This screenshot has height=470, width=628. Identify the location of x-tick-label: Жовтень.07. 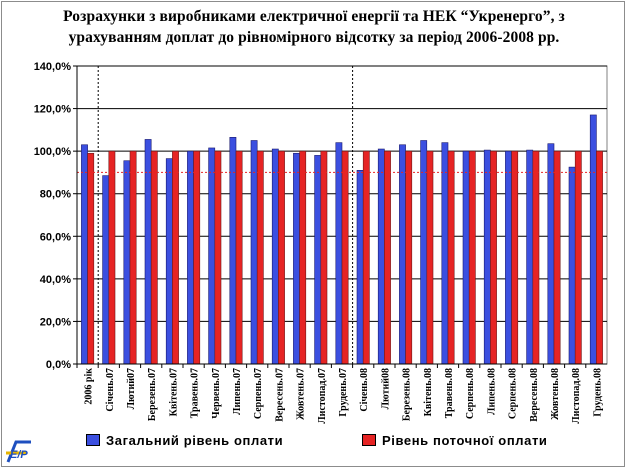
(301, 394).